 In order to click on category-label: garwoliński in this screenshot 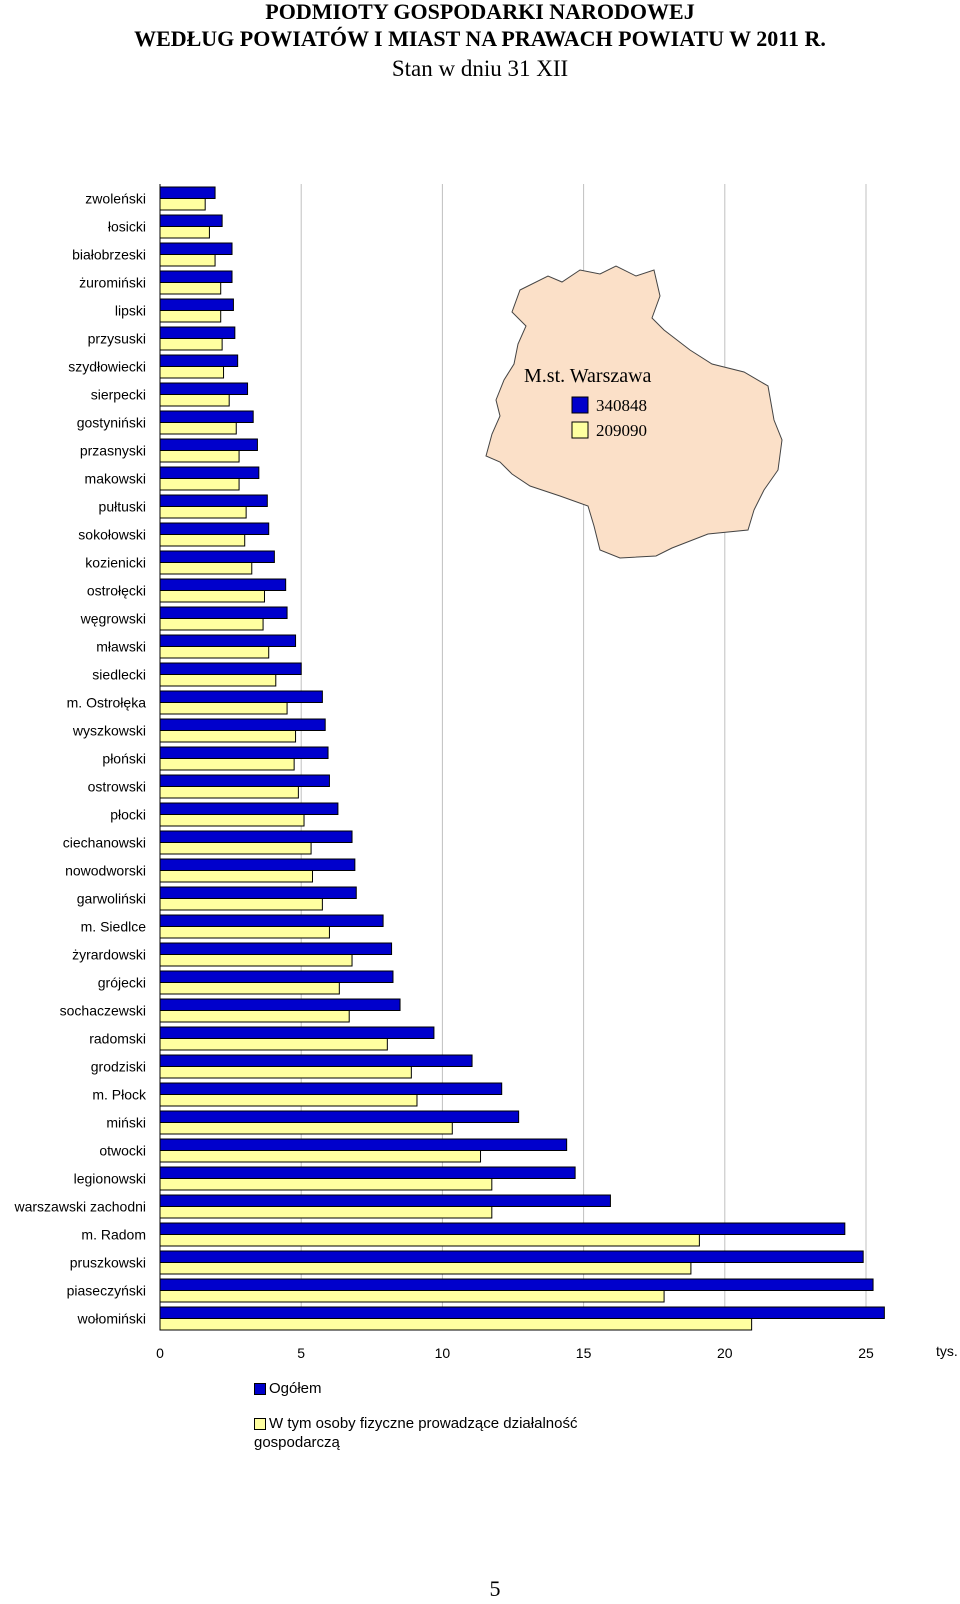, I will do `click(111, 899)`.